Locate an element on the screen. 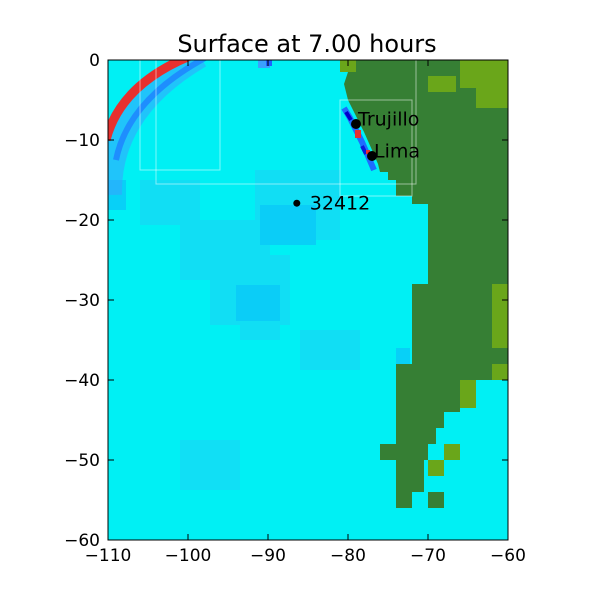 The image size is (600, 600). y-tick-label: −20 is located at coordinates (82, 221).